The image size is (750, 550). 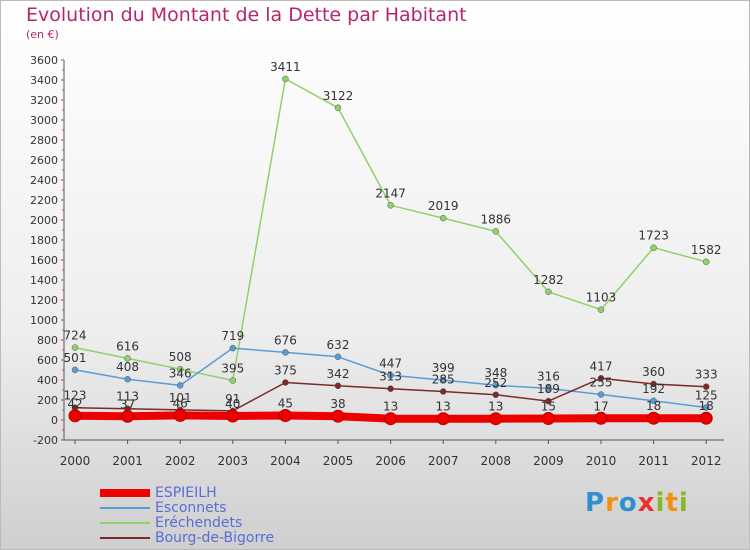 I want to click on data-label: 1886, so click(x=496, y=219).